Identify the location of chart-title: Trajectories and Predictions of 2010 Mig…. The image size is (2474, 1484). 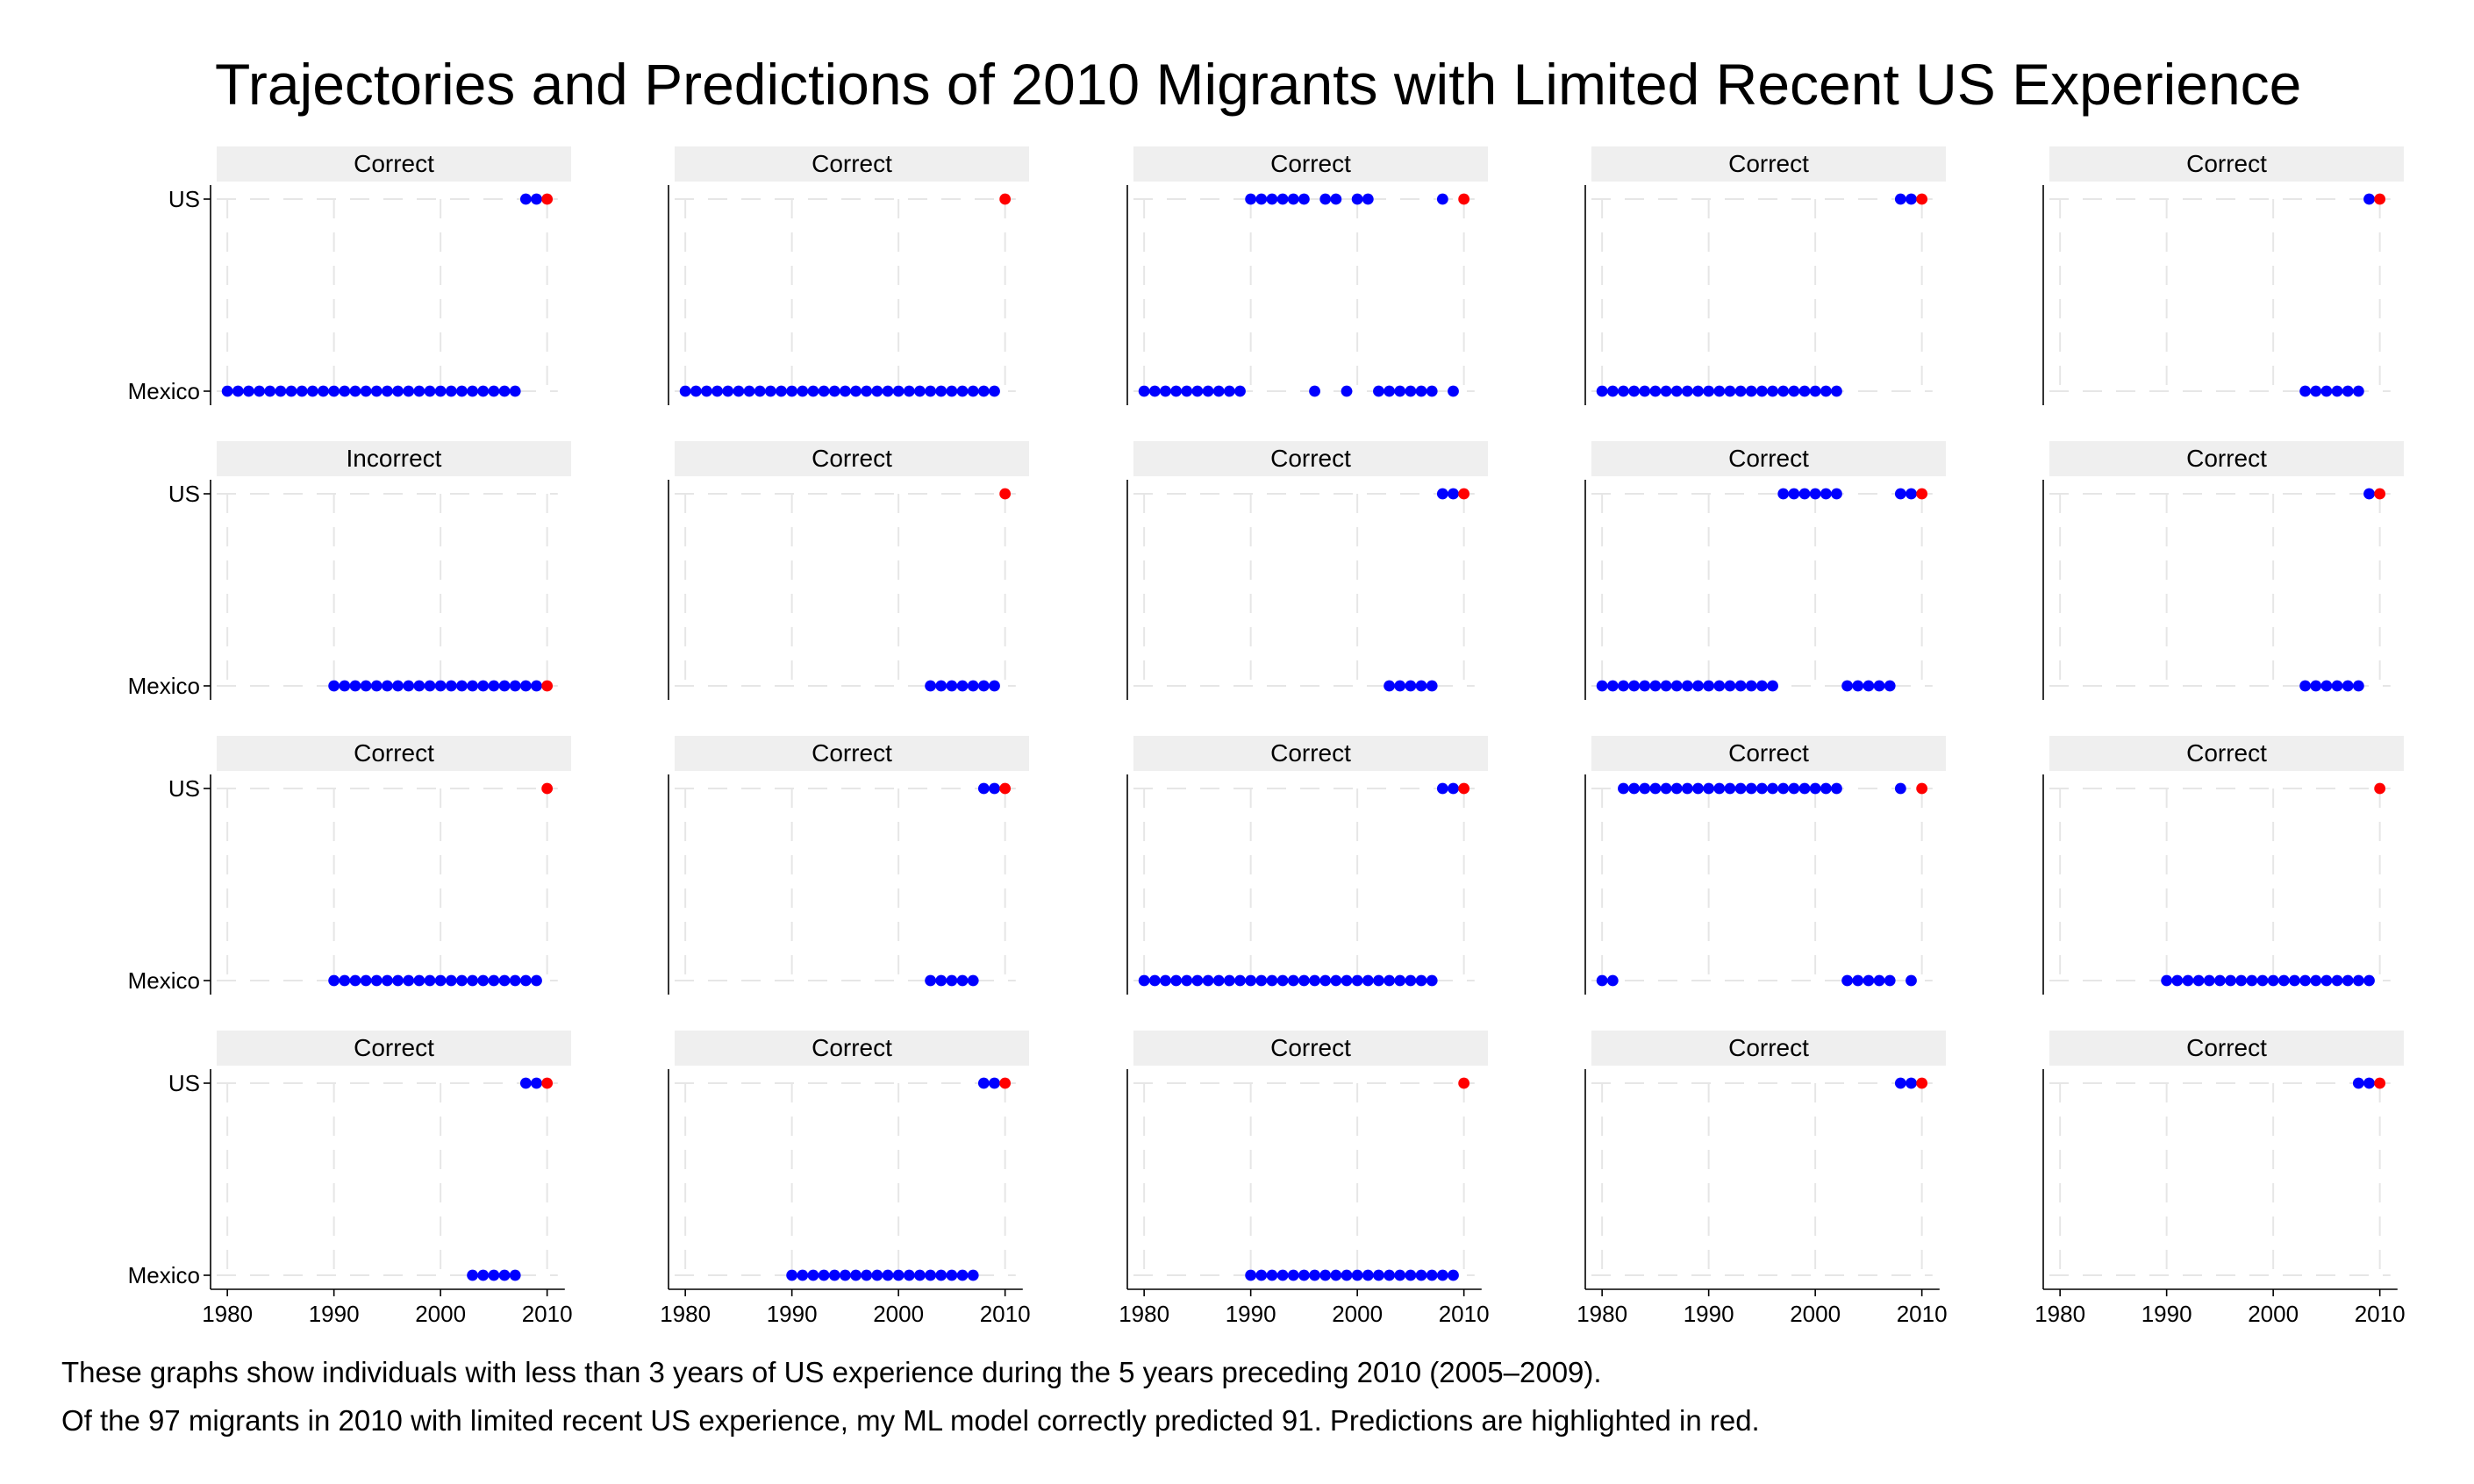
(1258, 84).